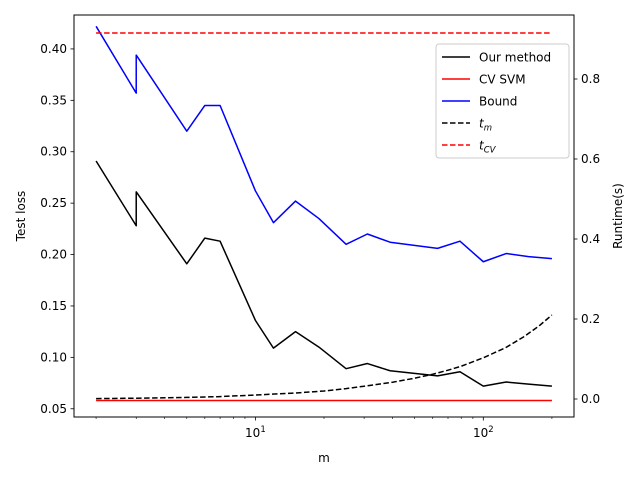 The width and height of the screenshot is (640, 485). Describe the element at coordinates (590, 319) in the screenshot. I see `y-right-tick-label-1: 0.2` at that location.